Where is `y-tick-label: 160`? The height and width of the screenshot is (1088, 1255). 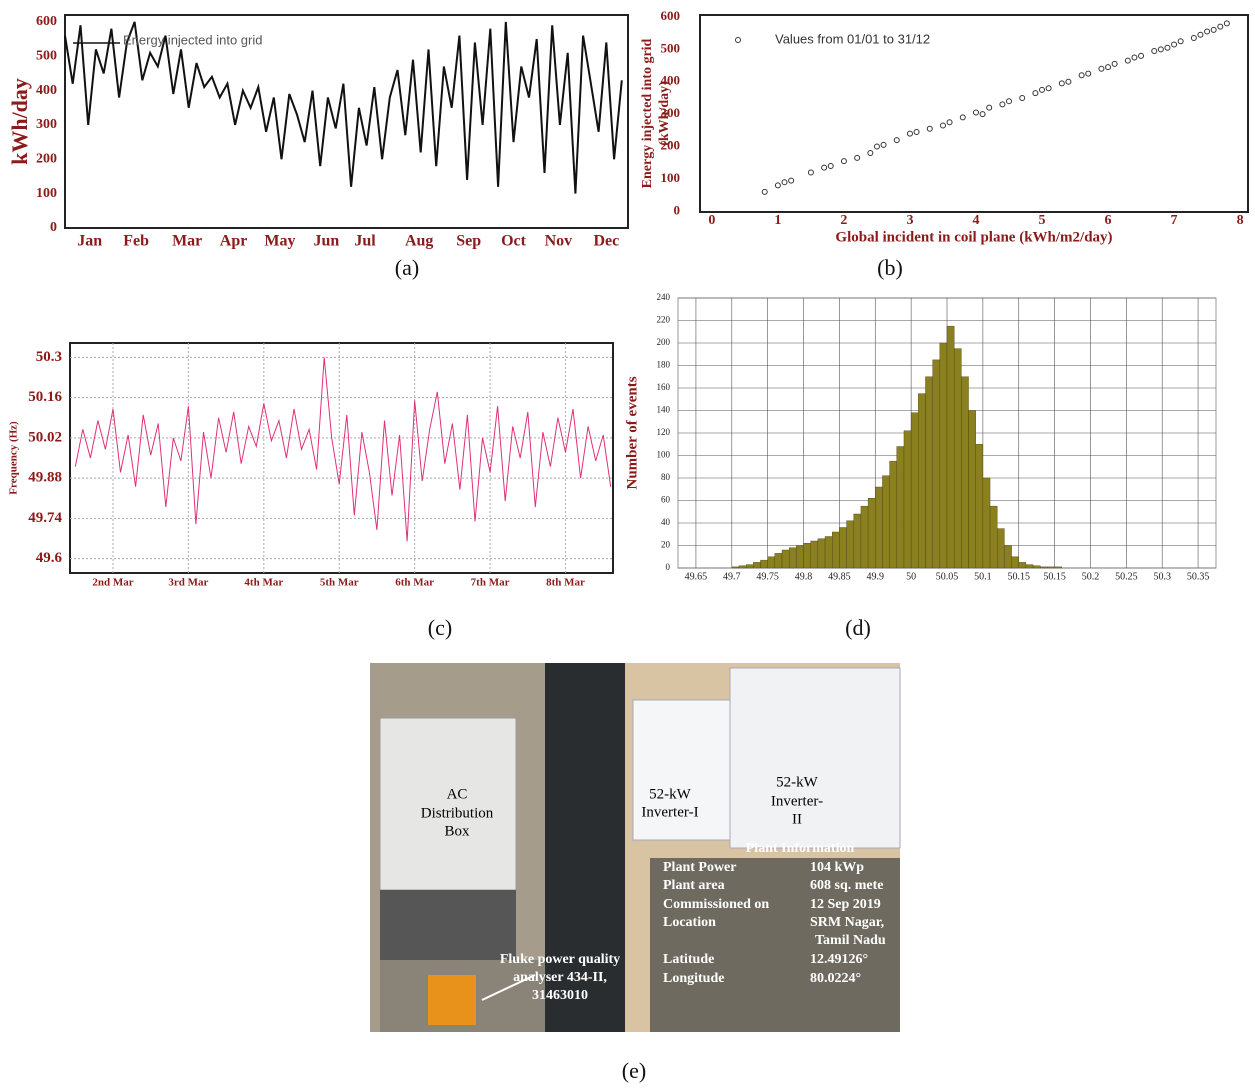 y-tick-label: 160 is located at coordinates (664, 387).